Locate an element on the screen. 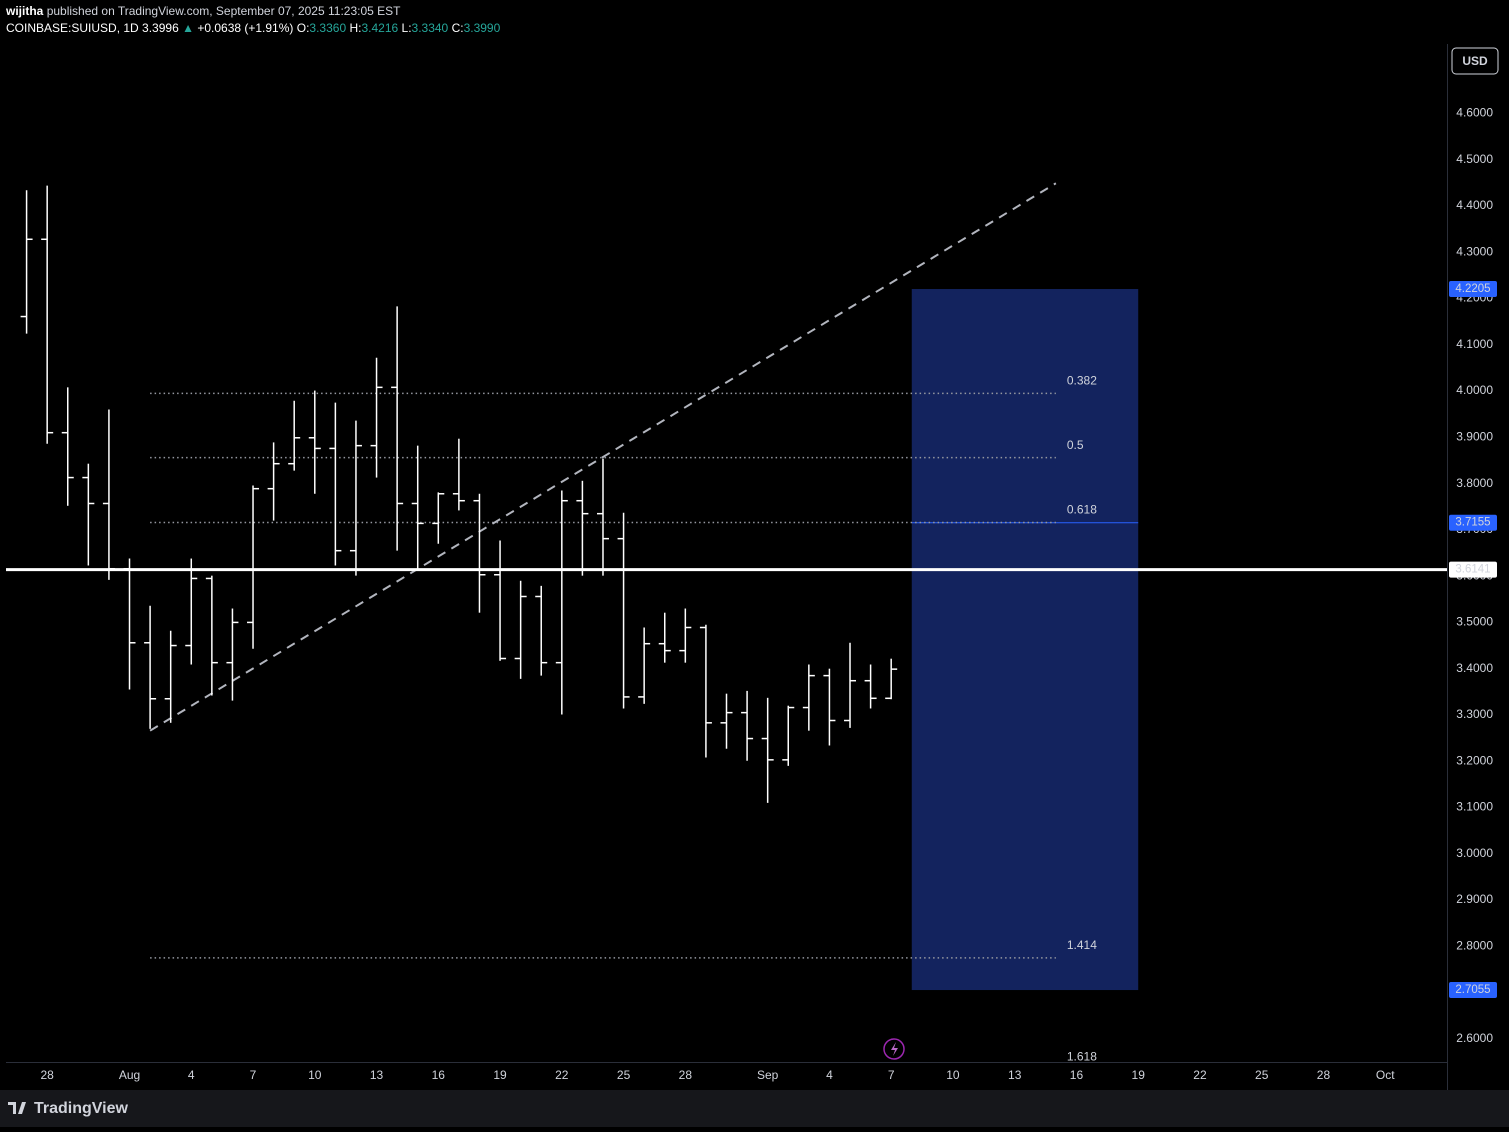 The height and width of the screenshot is (1132, 1509). y-tick-label: 3.0000 is located at coordinates (1474, 853).